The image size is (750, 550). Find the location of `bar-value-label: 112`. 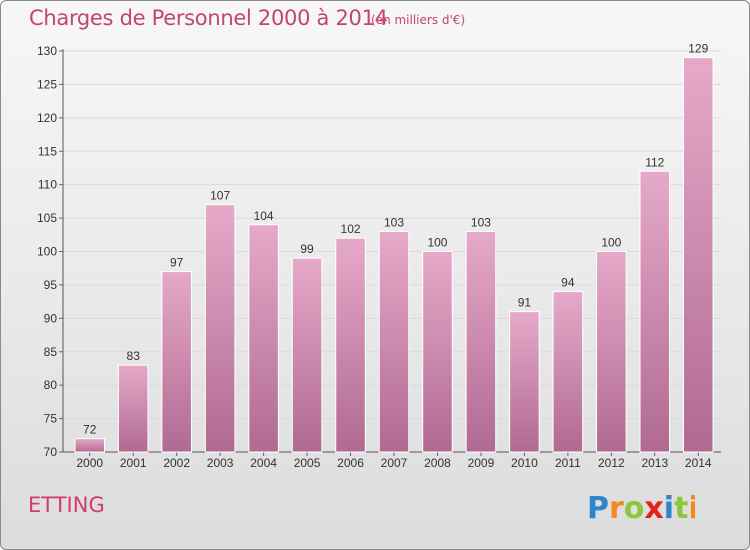

bar-value-label: 112 is located at coordinates (654, 162).